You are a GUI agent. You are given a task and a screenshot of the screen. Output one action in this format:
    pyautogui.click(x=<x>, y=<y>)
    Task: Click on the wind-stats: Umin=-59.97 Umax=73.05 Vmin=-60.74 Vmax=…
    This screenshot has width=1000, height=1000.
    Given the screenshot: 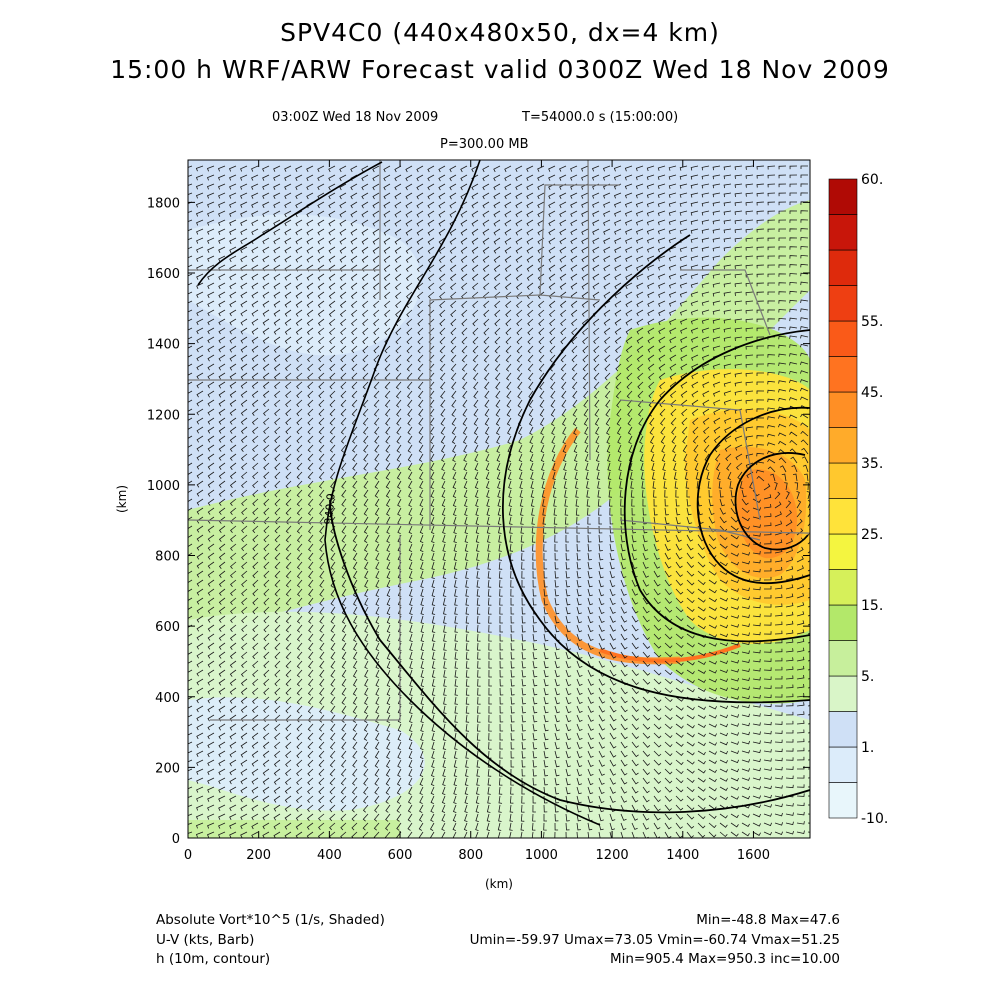 What is the action you would take?
    pyautogui.click(x=654, y=940)
    